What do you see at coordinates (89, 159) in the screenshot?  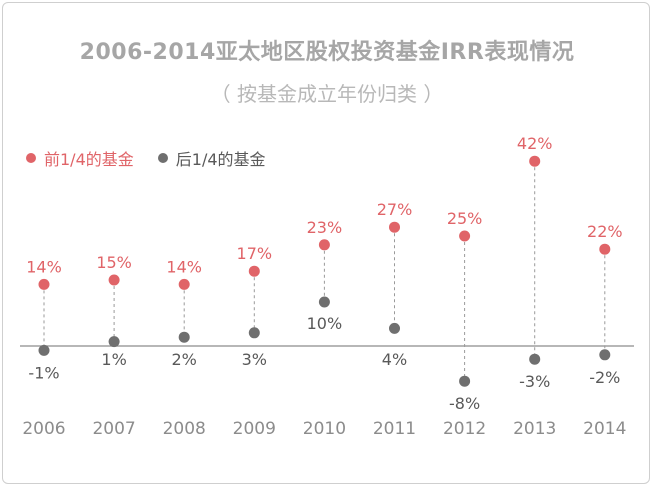 I see `legend-label-top-quartile: 前1/4的基金` at bounding box center [89, 159].